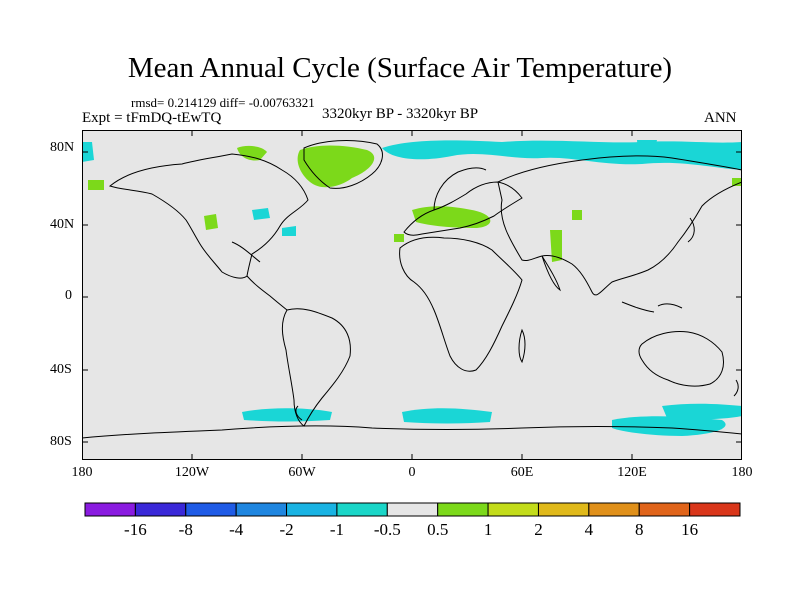 The image size is (800, 600). What do you see at coordinates (589, 529) in the screenshot?
I see `colorbar-label: 4` at bounding box center [589, 529].